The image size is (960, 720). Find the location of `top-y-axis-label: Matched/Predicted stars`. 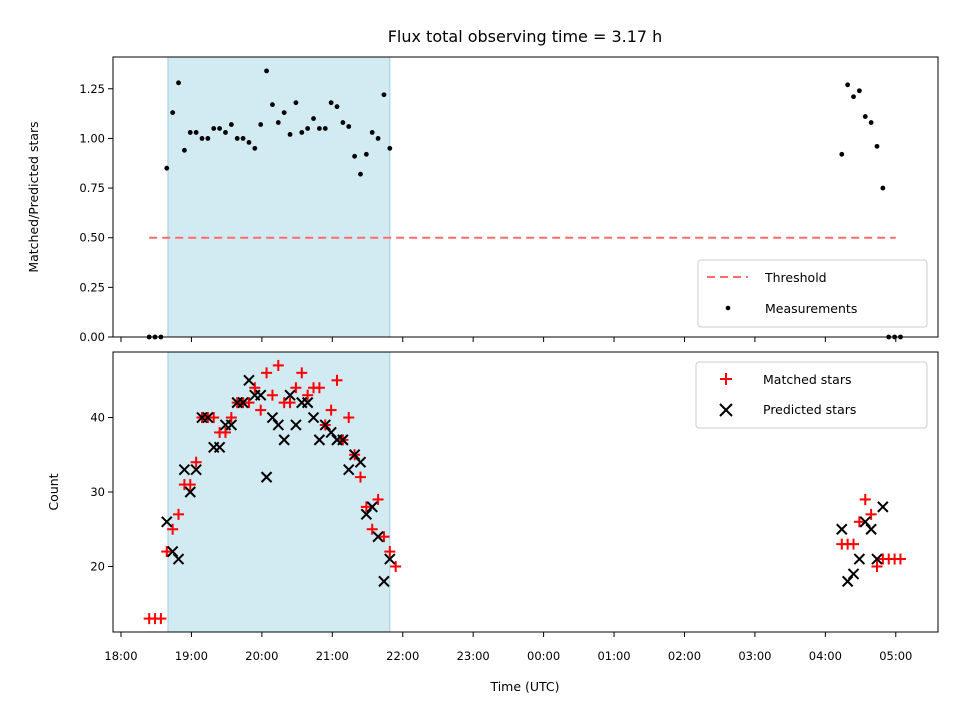

top-y-axis-label: Matched/Predicted stars is located at coordinates (33, 196).